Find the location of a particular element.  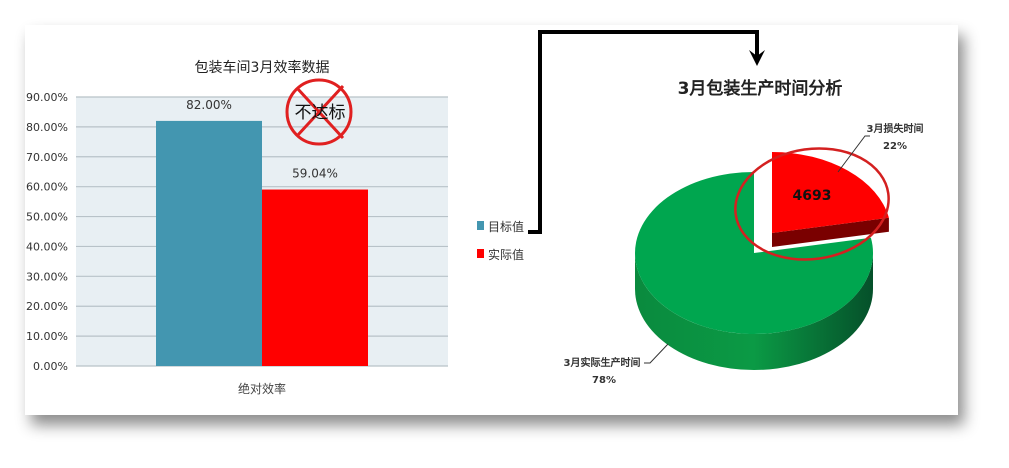

x-category-label: 绝对效率 is located at coordinates (262, 388).